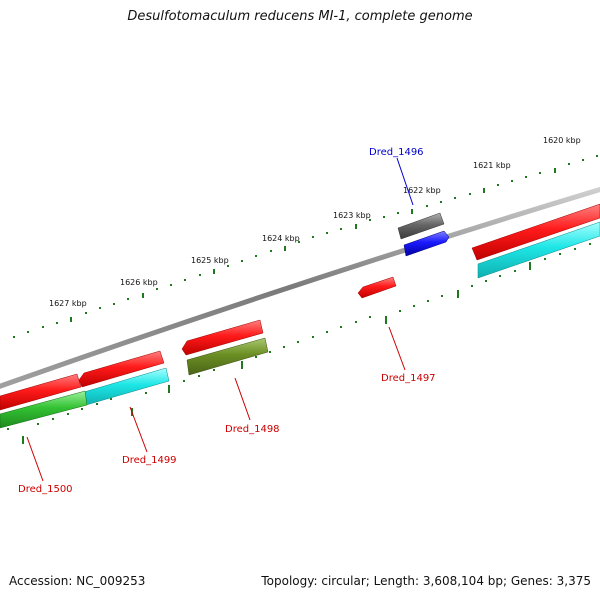 The height and width of the screenshot is (600, 600). I want to click on forward-cds-right, so click(535, 232).